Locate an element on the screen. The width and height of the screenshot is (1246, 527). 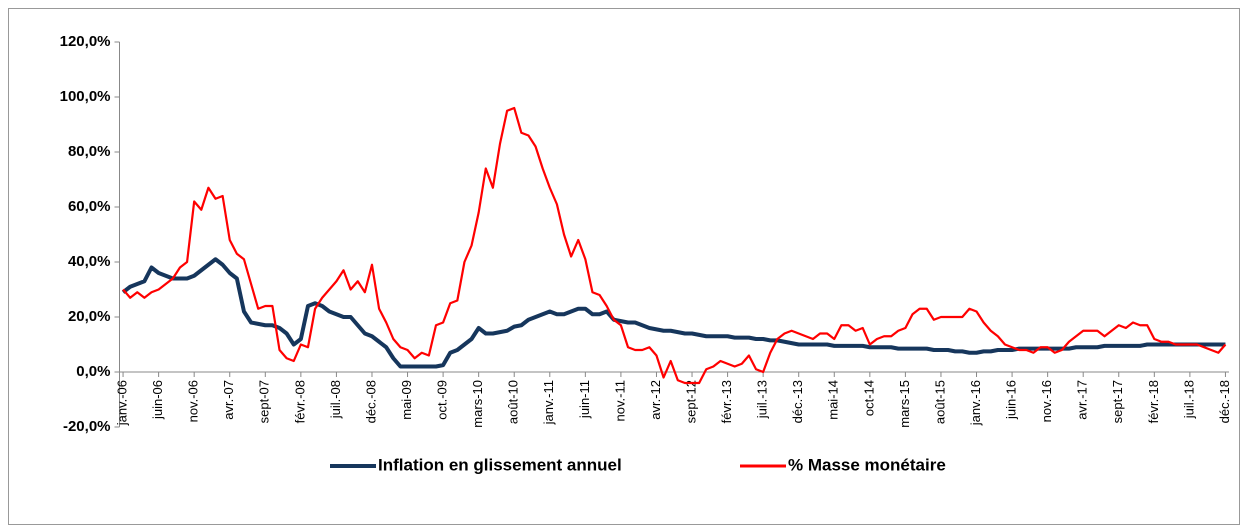
y-tick-label: 100,0% is located at coordinates (85, 96).